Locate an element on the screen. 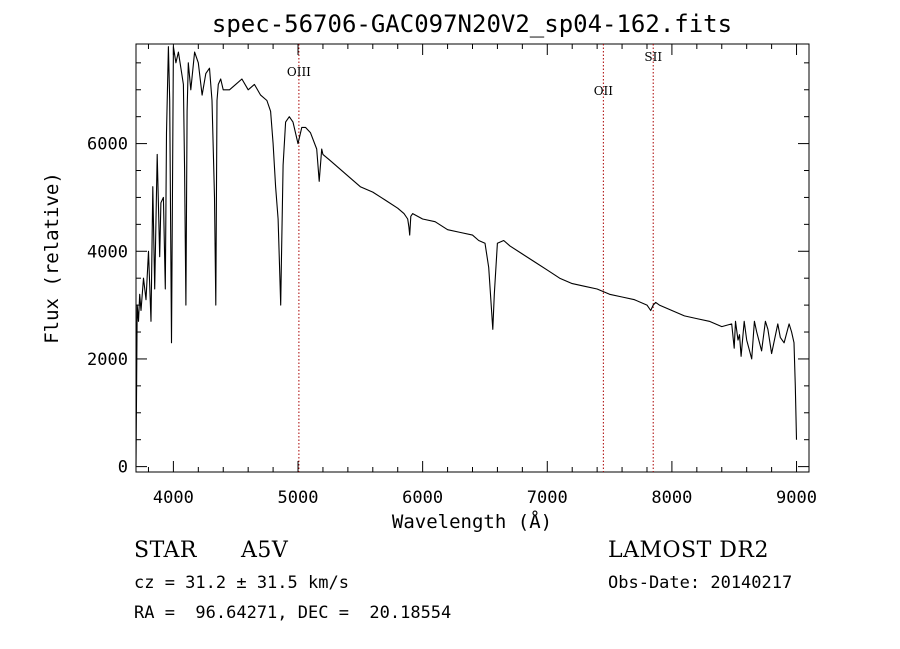  redshift-text: cz = 31.2 ± 31.5 km/s is located at coordinates (241, 583).